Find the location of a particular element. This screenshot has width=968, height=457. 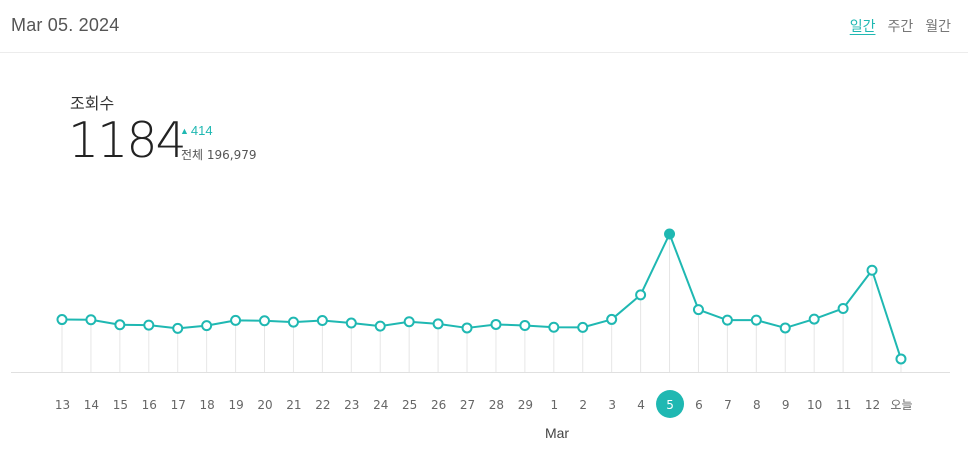

x-tick-label: 14 is located at coordinates (91, 405).